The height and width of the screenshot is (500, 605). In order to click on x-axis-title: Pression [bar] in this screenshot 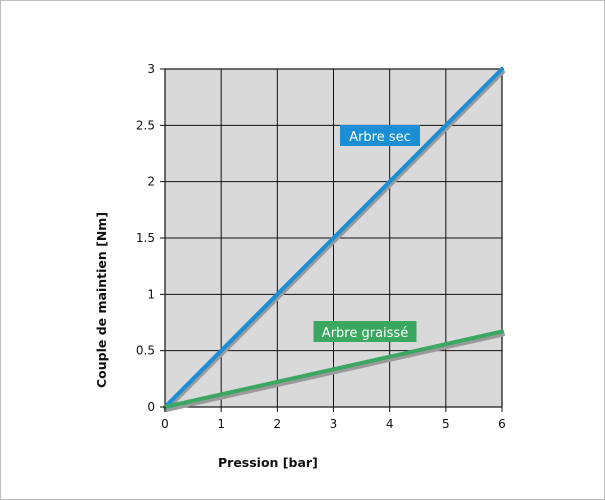, I will do `click(268, 462)`.